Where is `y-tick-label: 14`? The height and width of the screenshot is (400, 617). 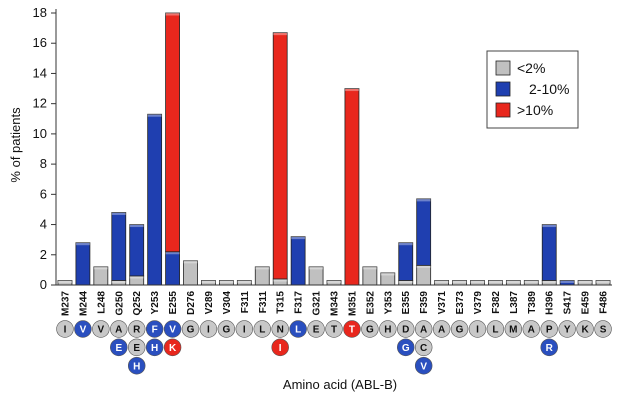
y-tick-label: 14 is located at coordinates (40, 72).